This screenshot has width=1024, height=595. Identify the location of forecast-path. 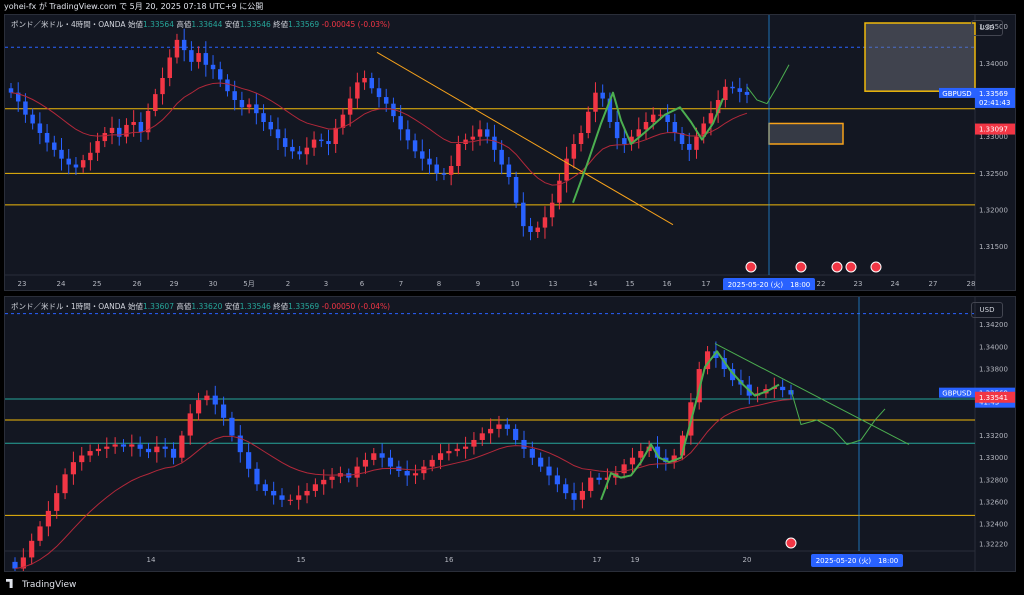
(838, 417).